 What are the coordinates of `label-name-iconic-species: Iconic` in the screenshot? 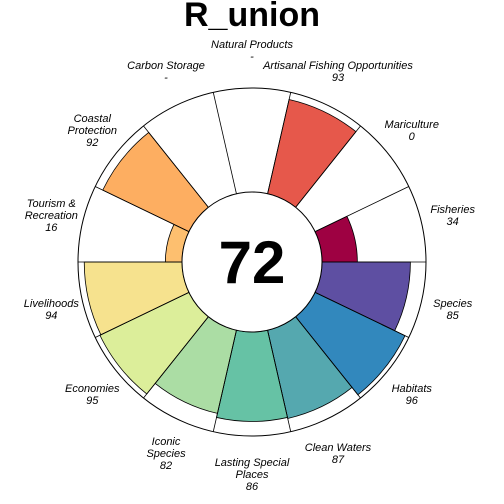 It's located at (166, 442).